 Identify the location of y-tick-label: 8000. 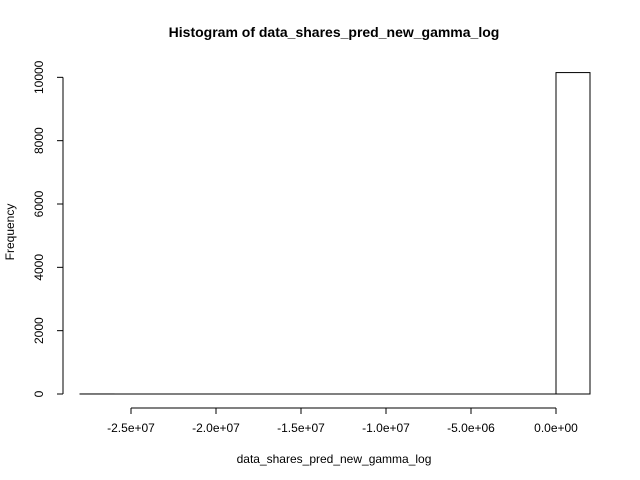
(39, 140).